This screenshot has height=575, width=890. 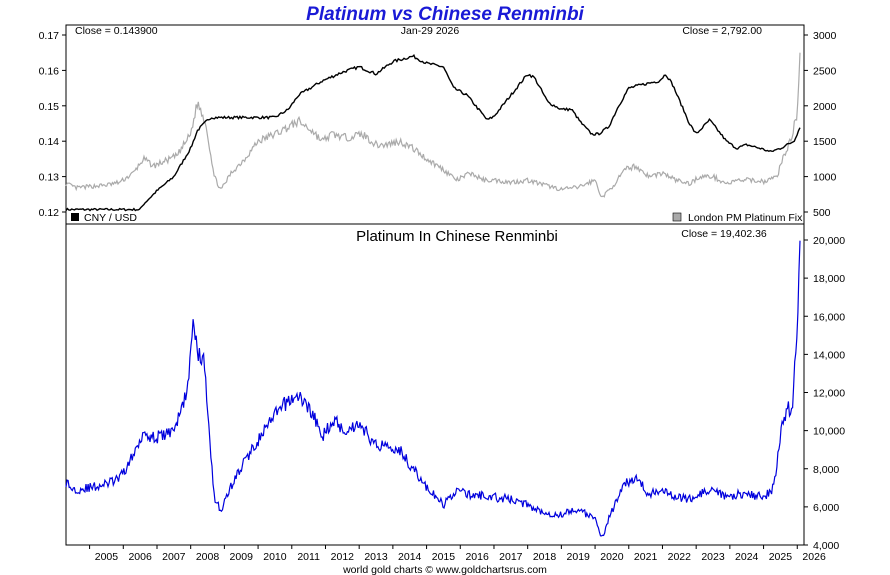 What do you see at coordinates (825, 142) in the screenshot?
I see `right-axis-tick-label: 1500` at bounding box center [825, 142].